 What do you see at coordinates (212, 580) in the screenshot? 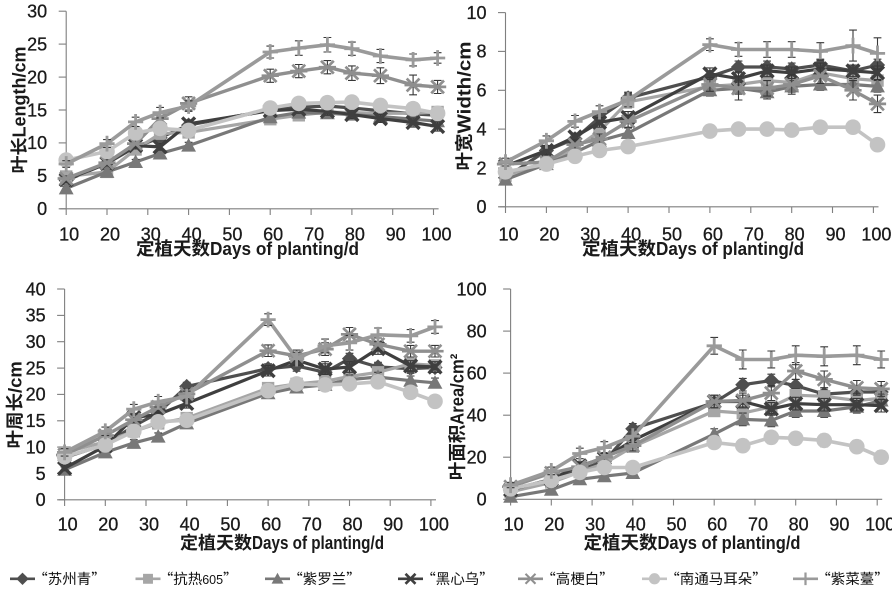
I see `svg-text: 605` at bounding box center [212, 580].